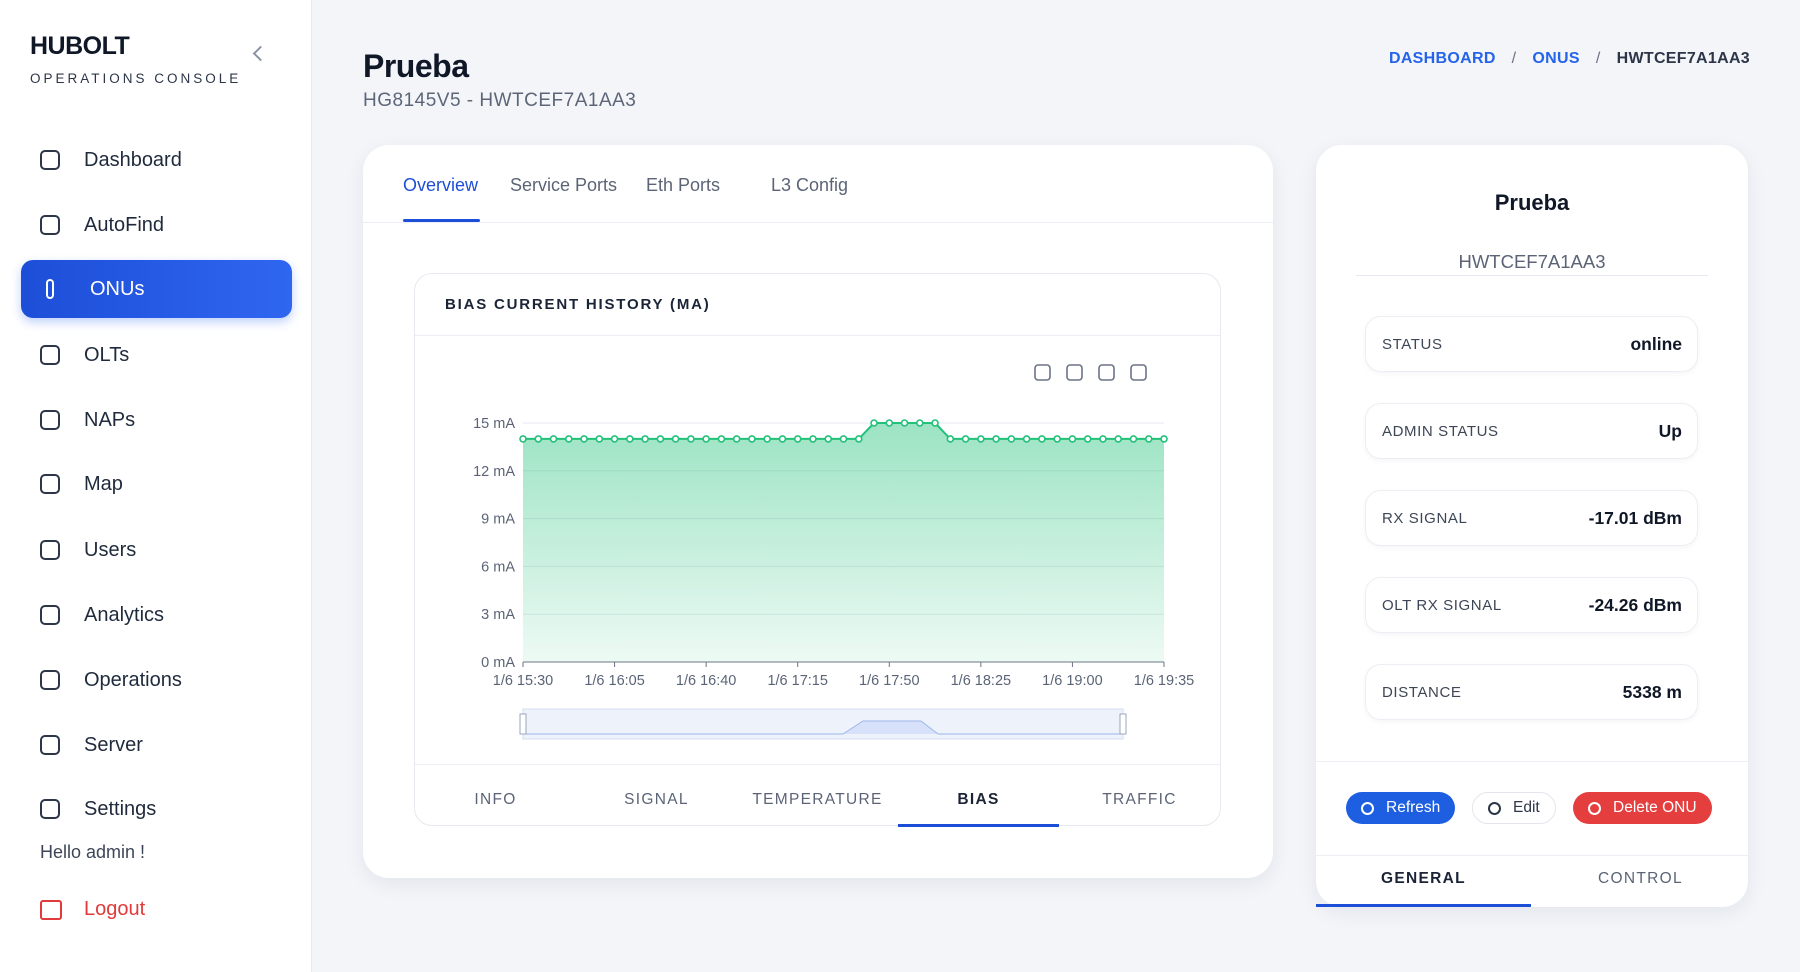  Describe the element at coordinates (133, 159) in the screenshot. I see `nav-label: Dashboard` at that location.